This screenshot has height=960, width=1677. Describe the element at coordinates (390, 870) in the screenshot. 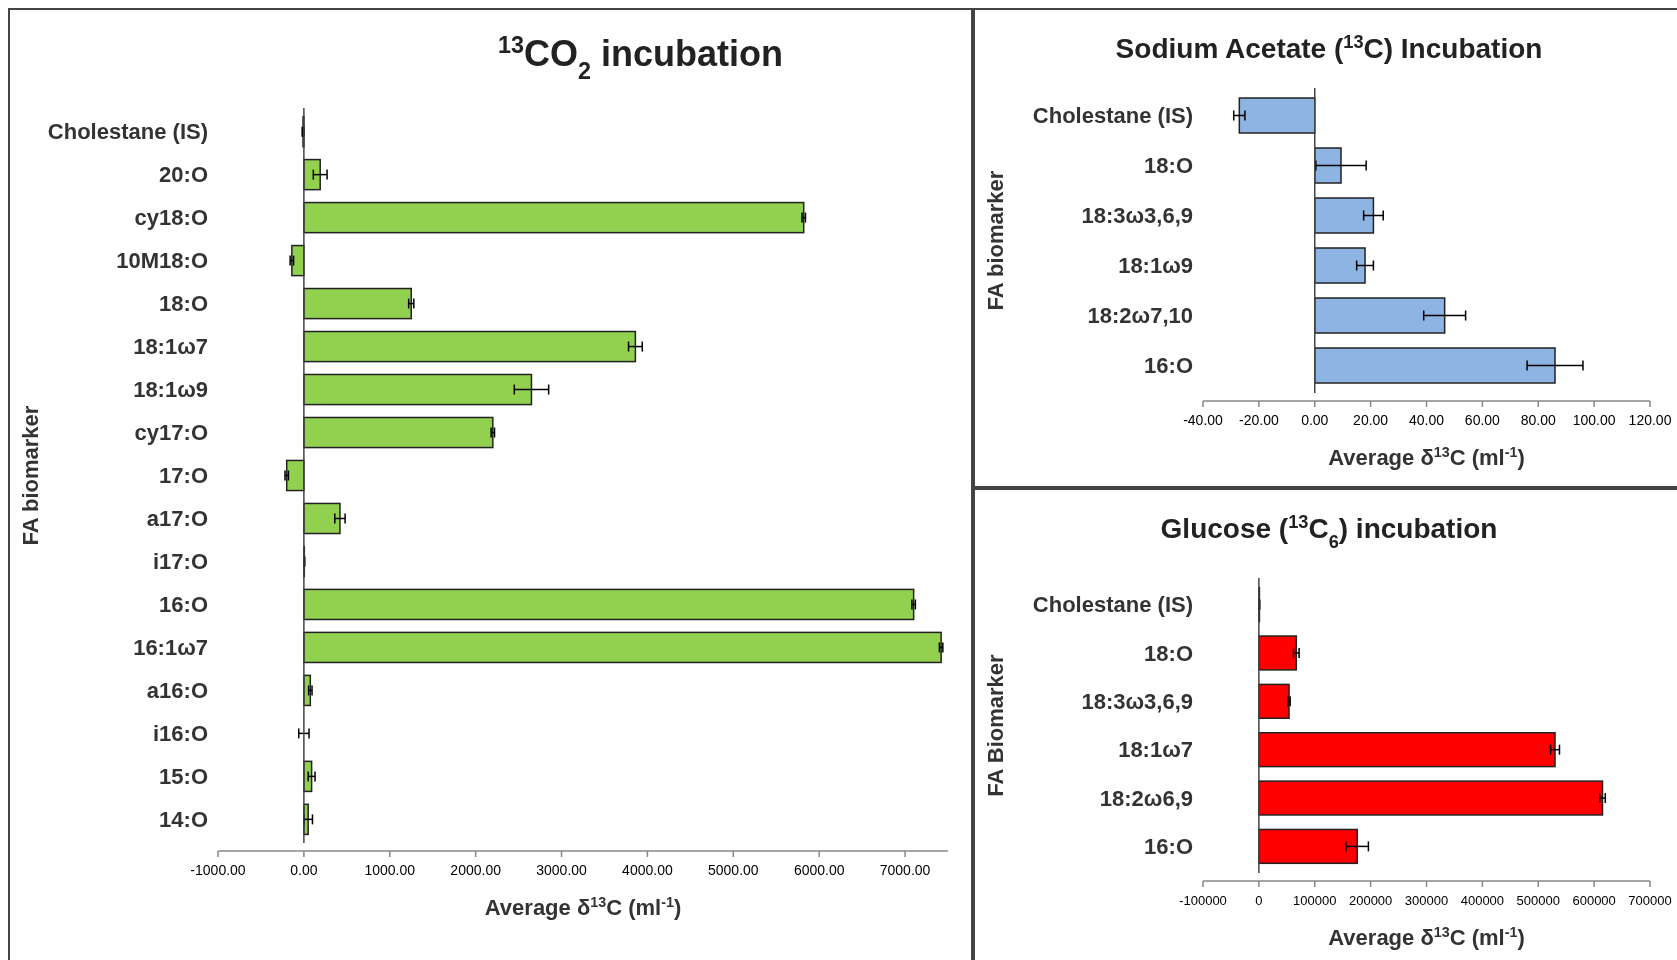

I see `x-tick-label: 1000.00` at that location.